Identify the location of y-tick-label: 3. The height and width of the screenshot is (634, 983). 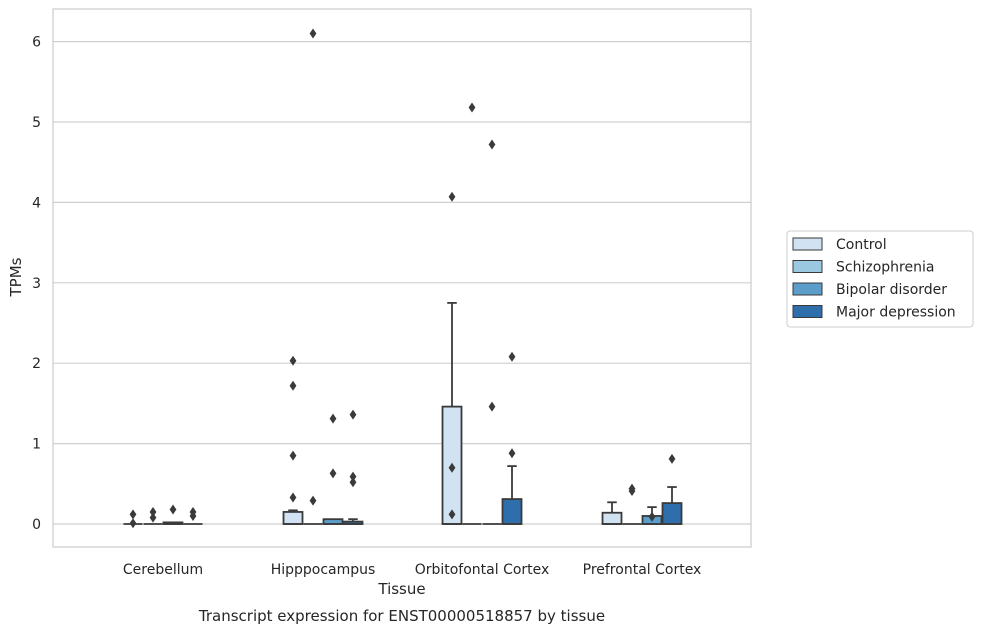
(36, 284).